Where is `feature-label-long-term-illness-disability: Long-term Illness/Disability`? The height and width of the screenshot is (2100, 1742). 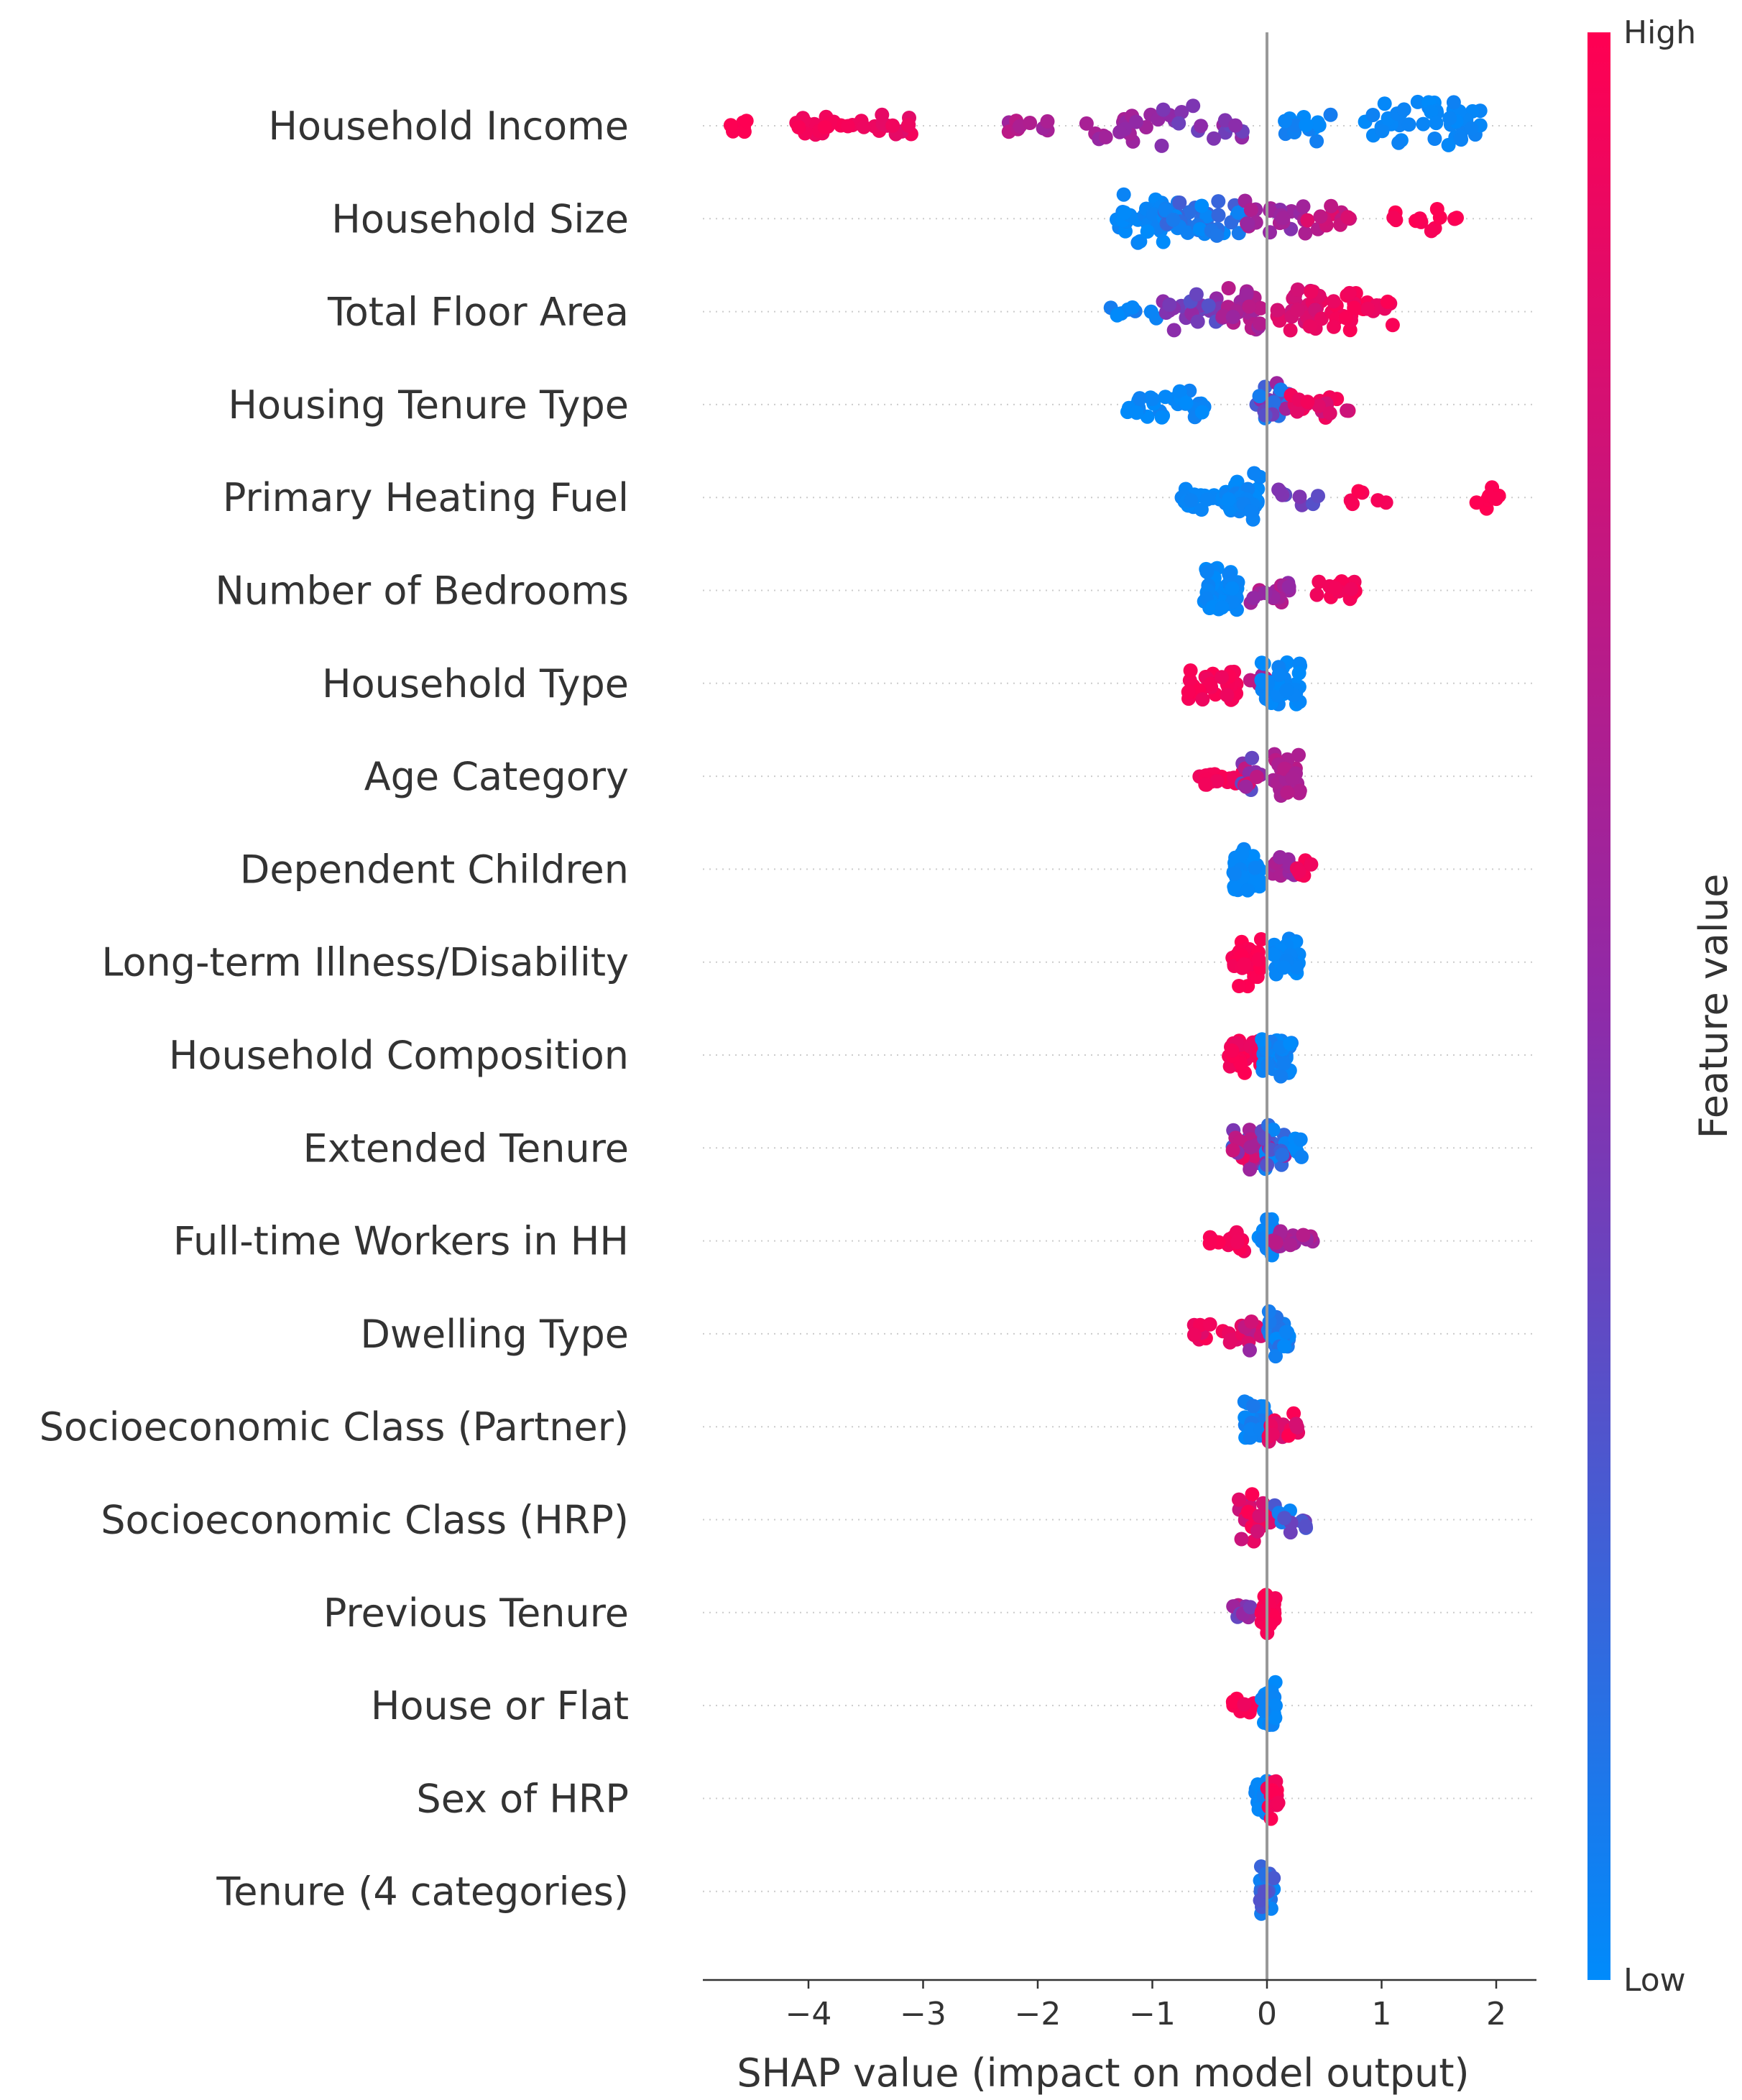 feature-label-long-term-illness-disability: Long-term Illness/Disability is located at coordinates (365, 962).